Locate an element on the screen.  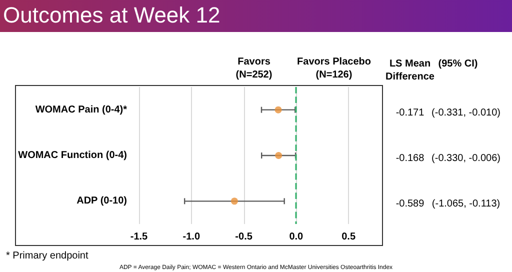
y-tick-label: WOMAC Pain (0-4)* is located at coordinates (81, 110).